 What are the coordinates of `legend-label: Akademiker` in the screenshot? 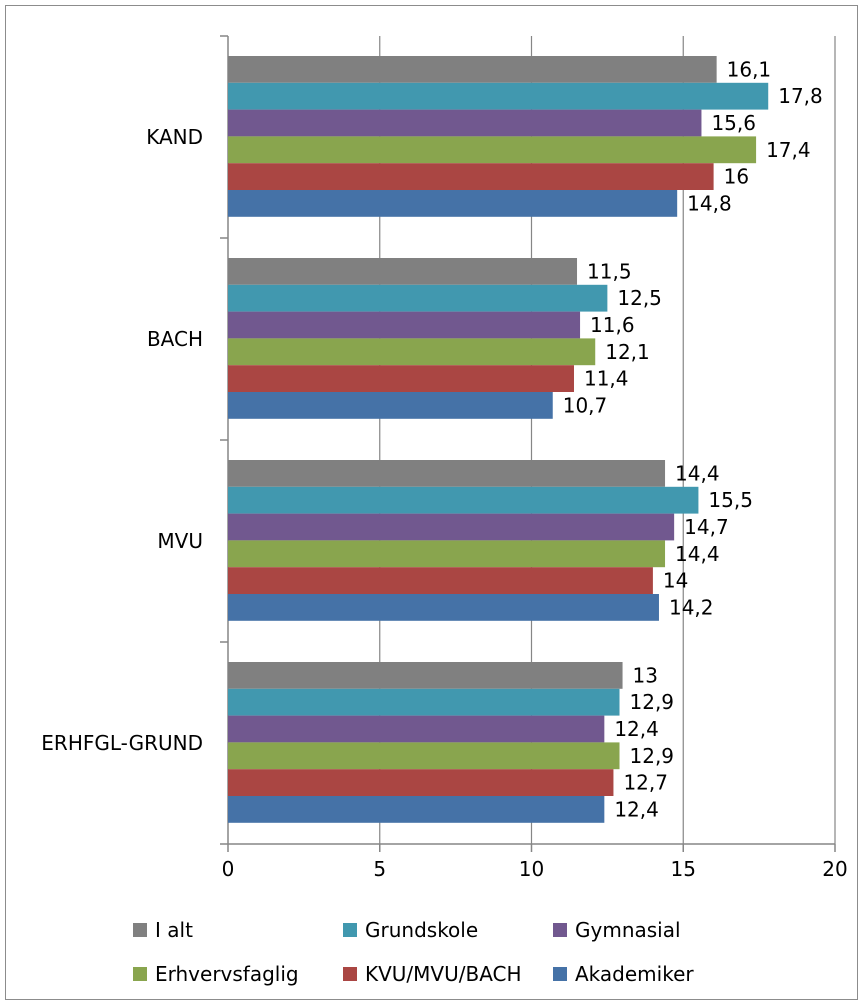 It's located at (634, 974).